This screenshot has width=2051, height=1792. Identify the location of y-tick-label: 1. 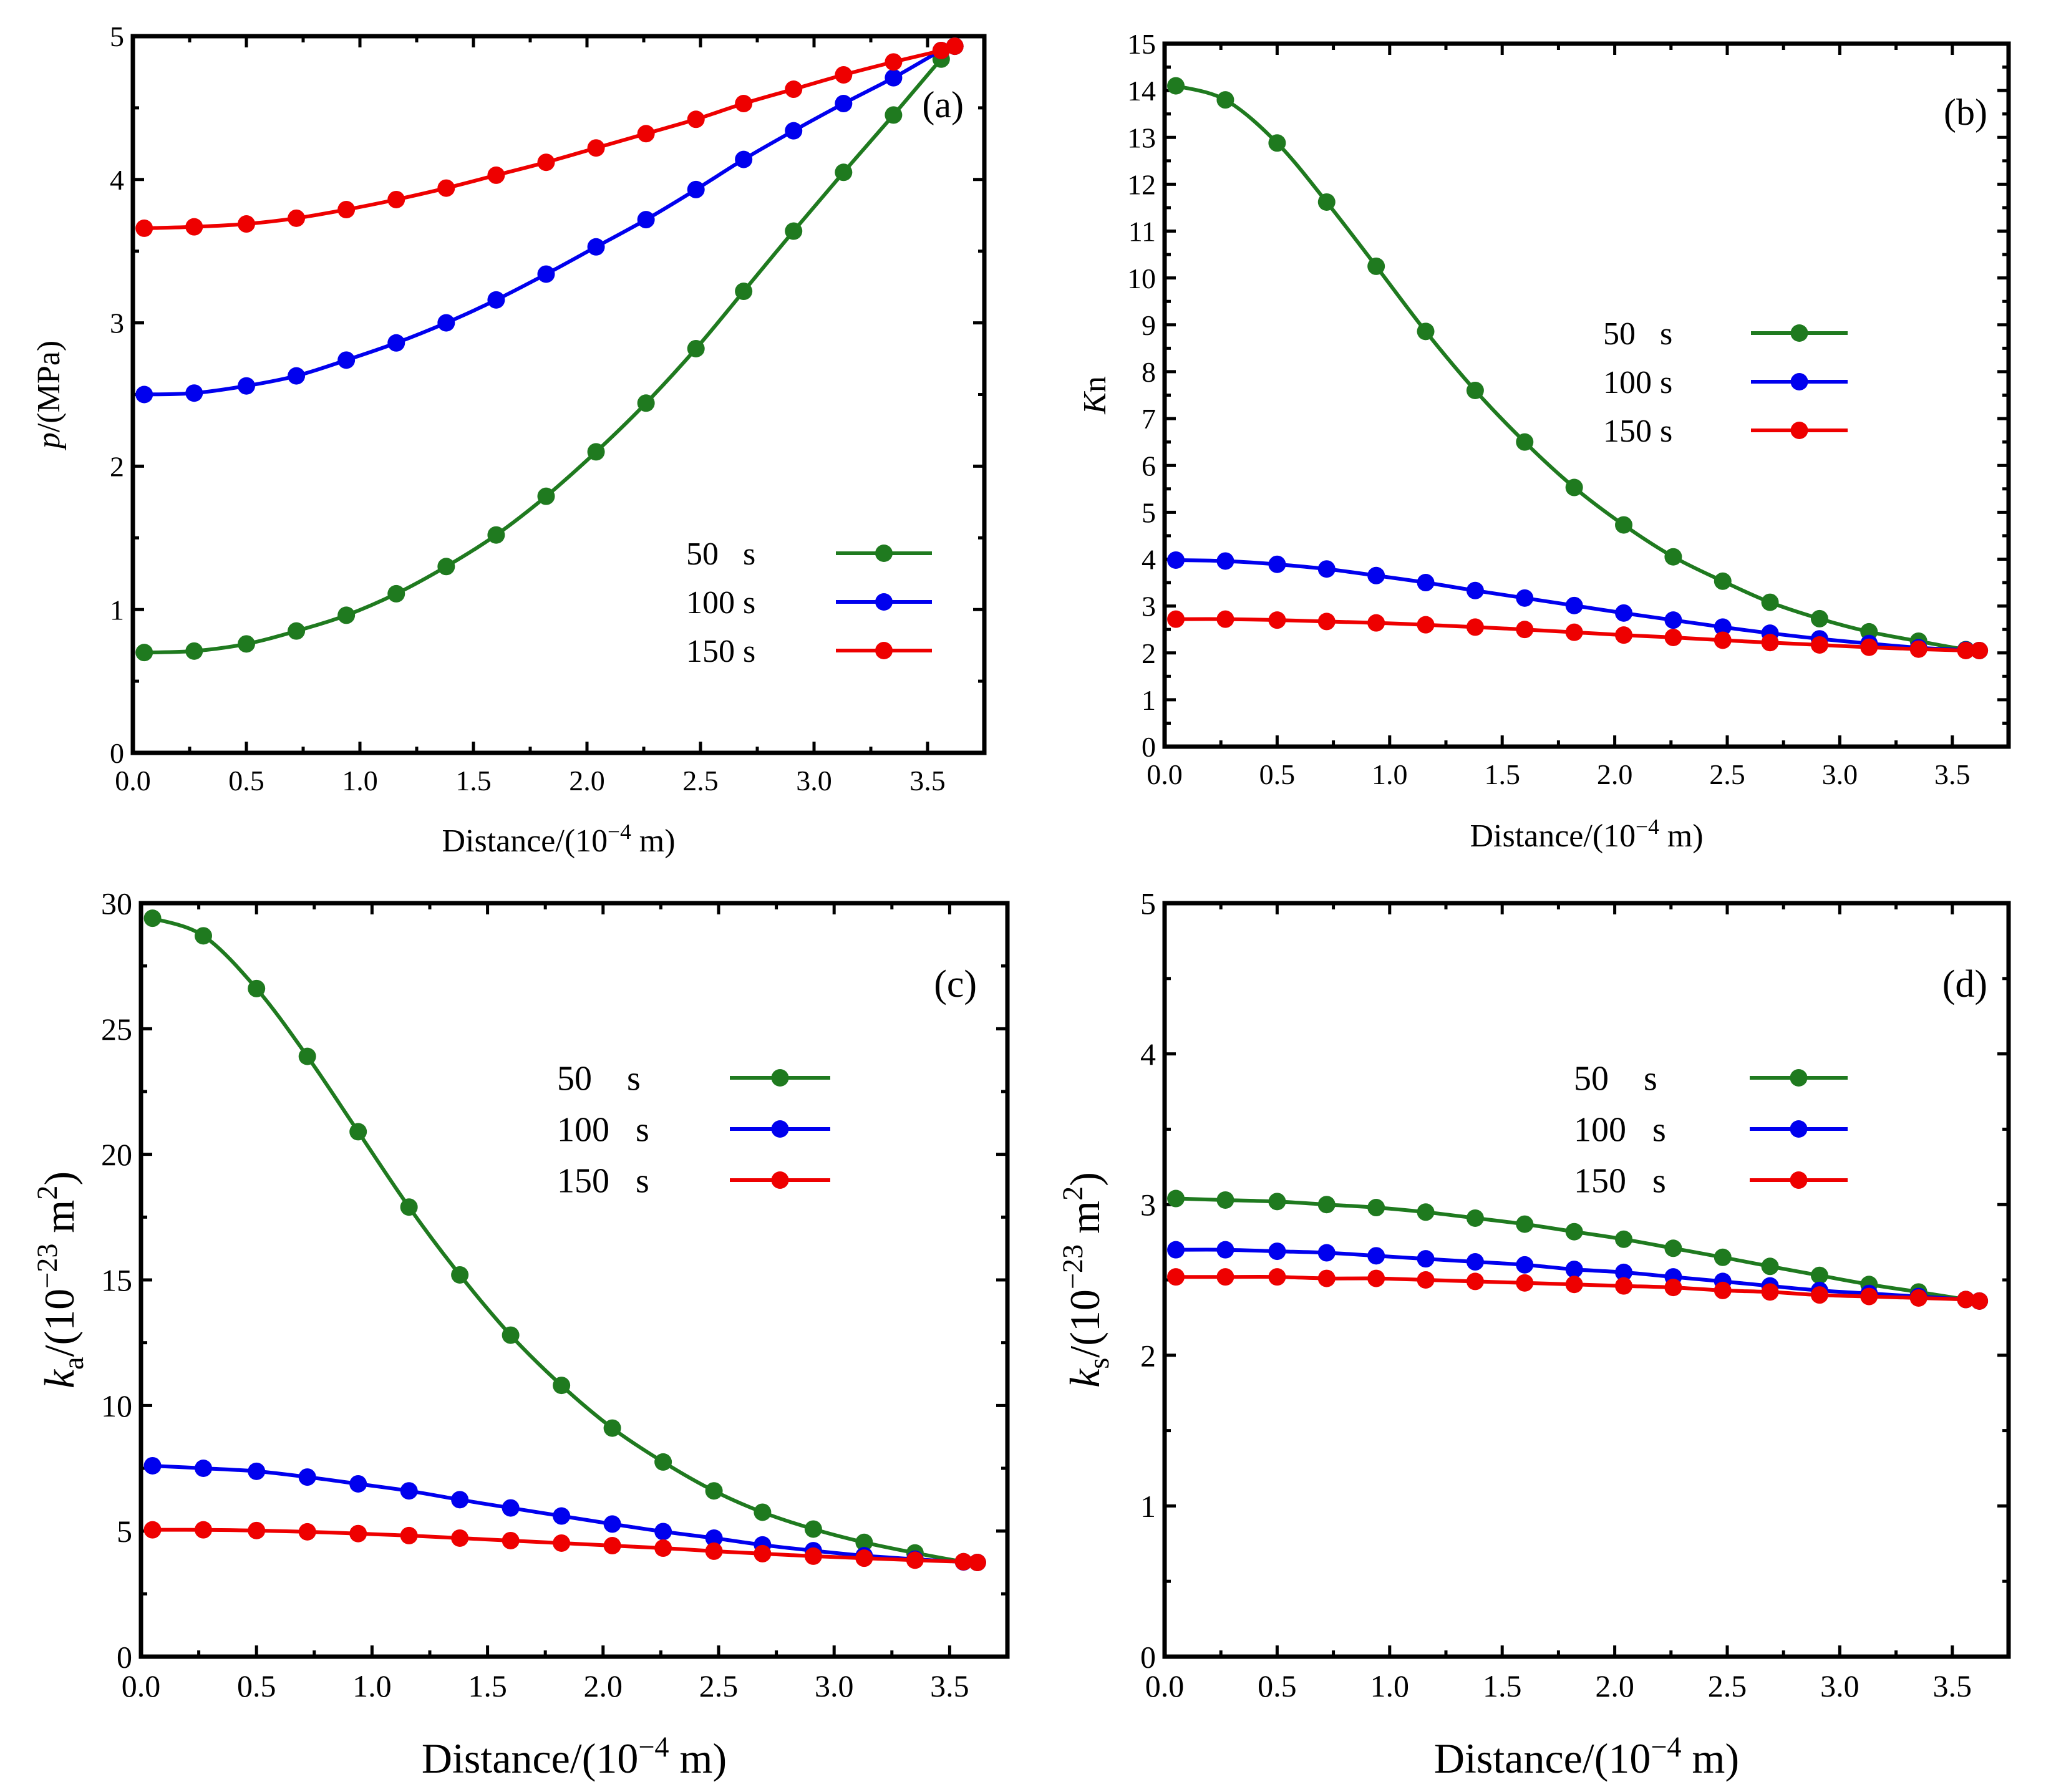
(1148, 1506).